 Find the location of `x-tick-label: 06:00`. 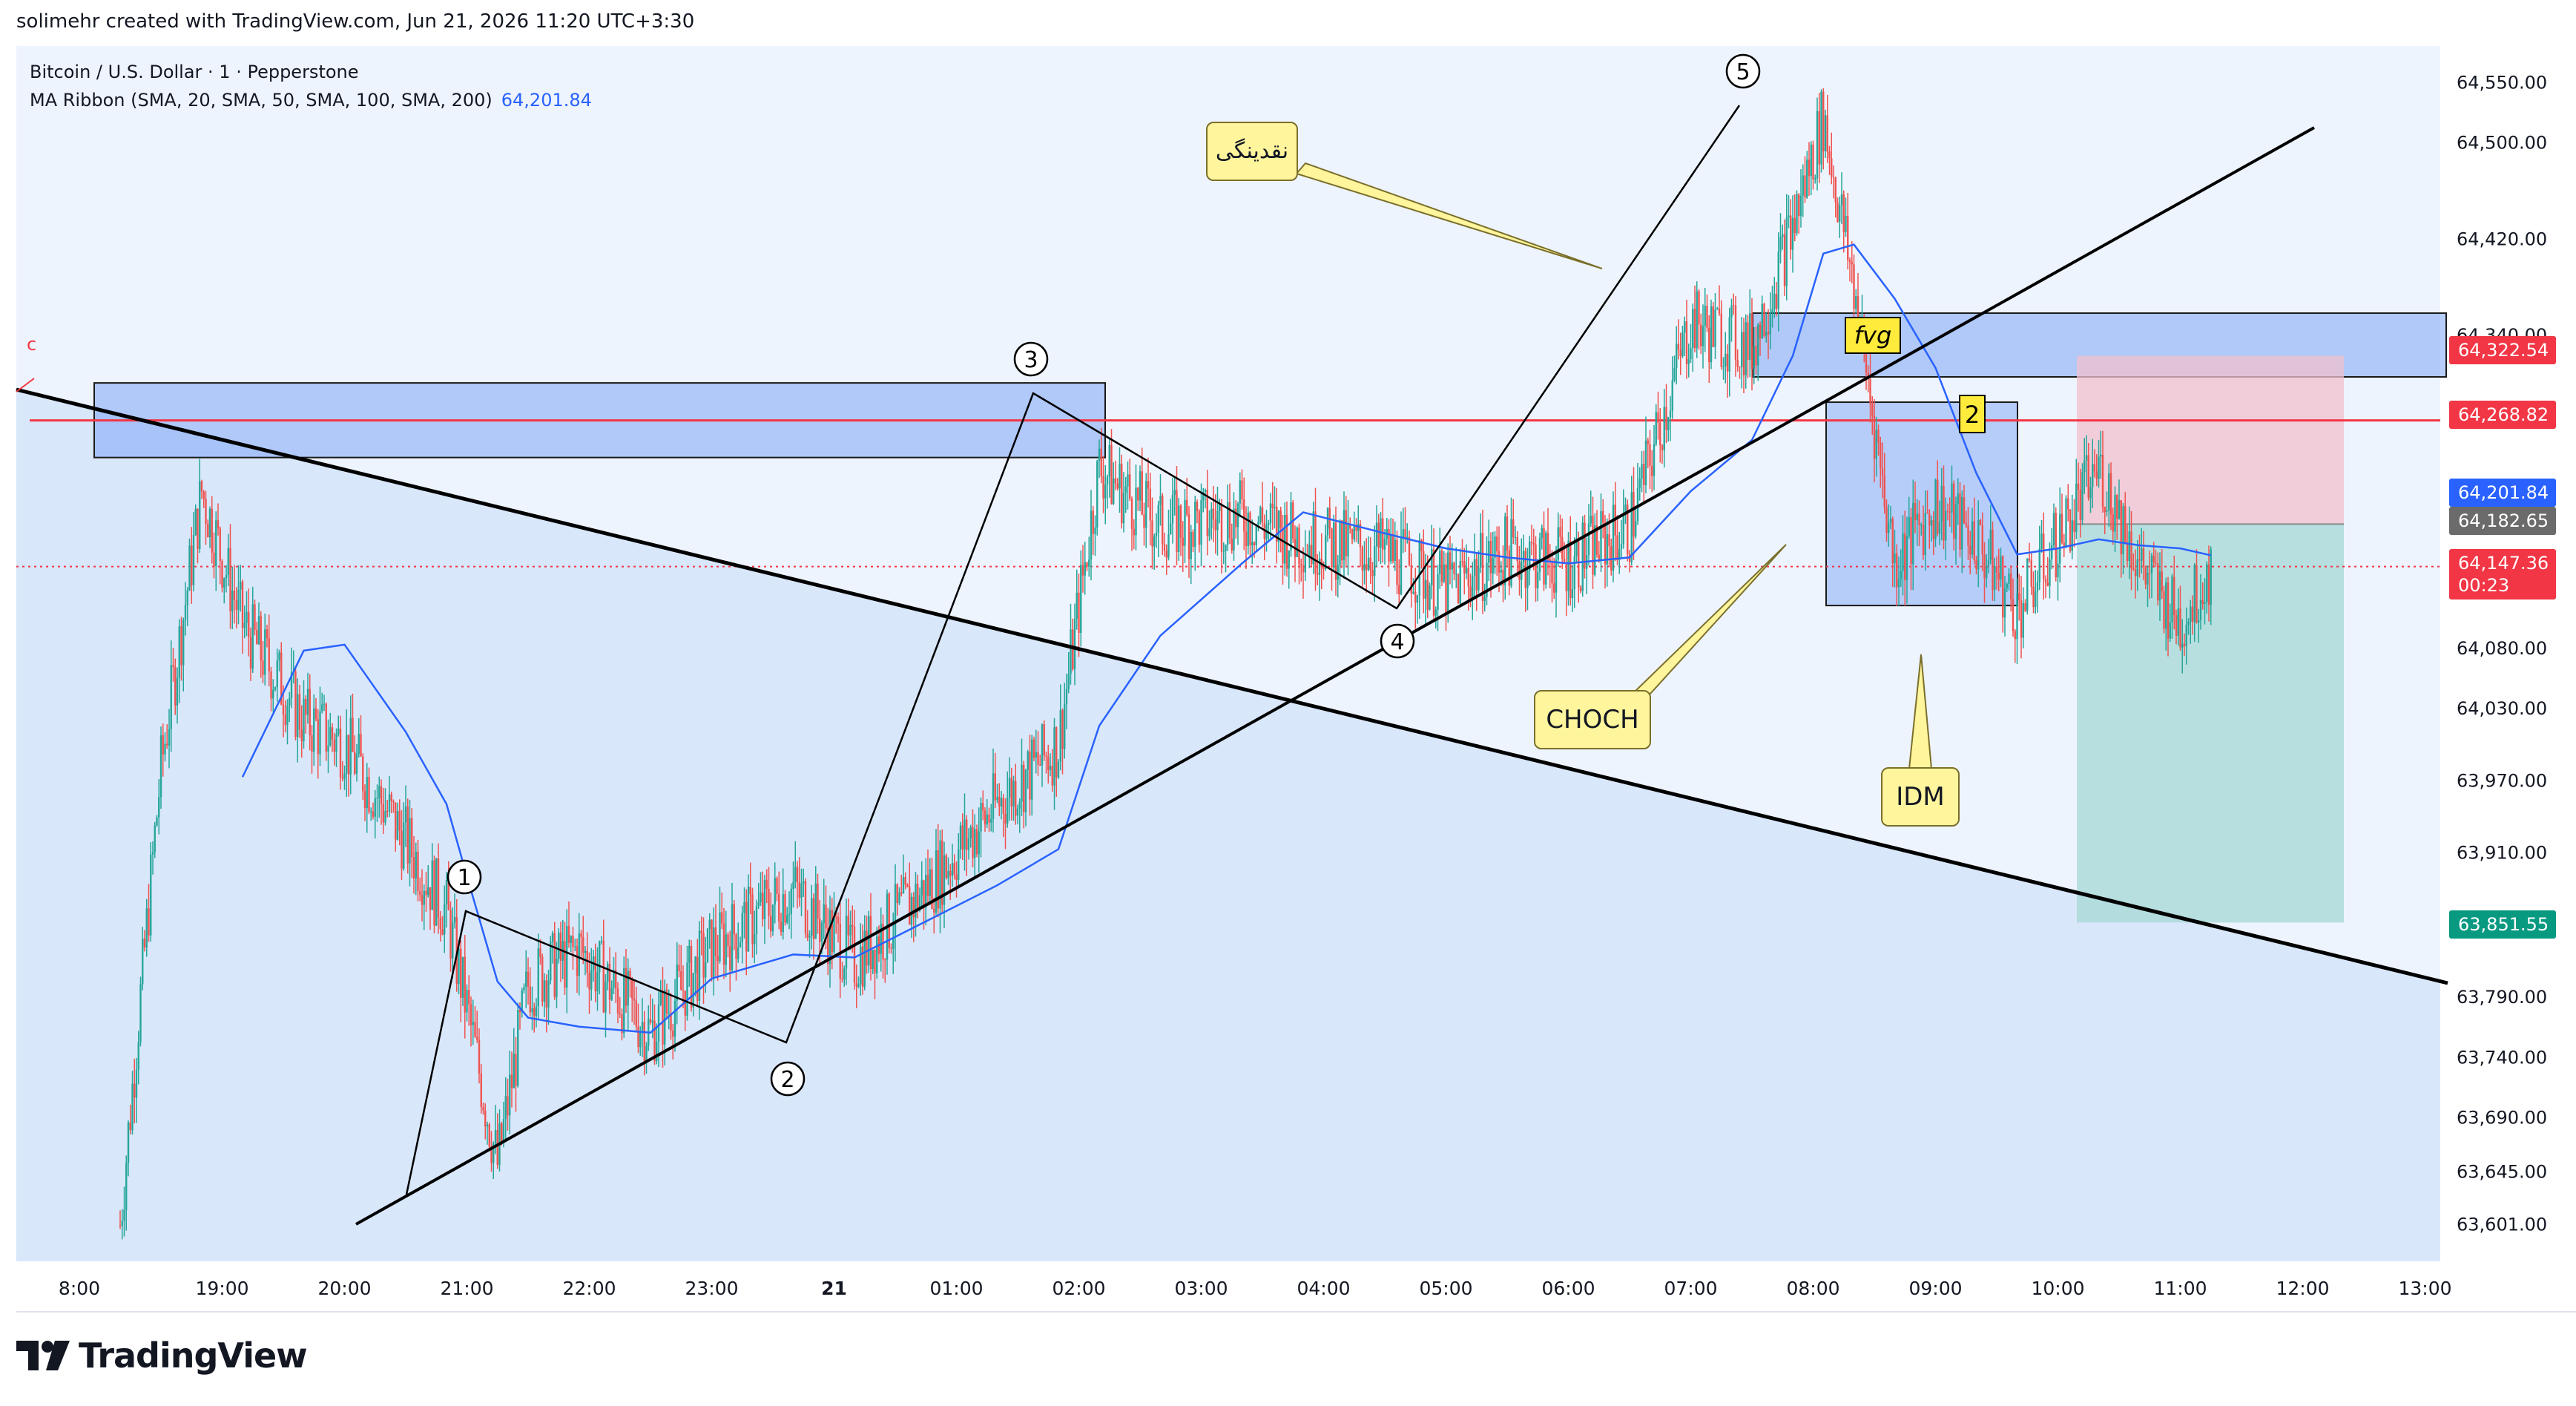

x-tick-label: 06:00 is located at coordinates (1568, 1288).